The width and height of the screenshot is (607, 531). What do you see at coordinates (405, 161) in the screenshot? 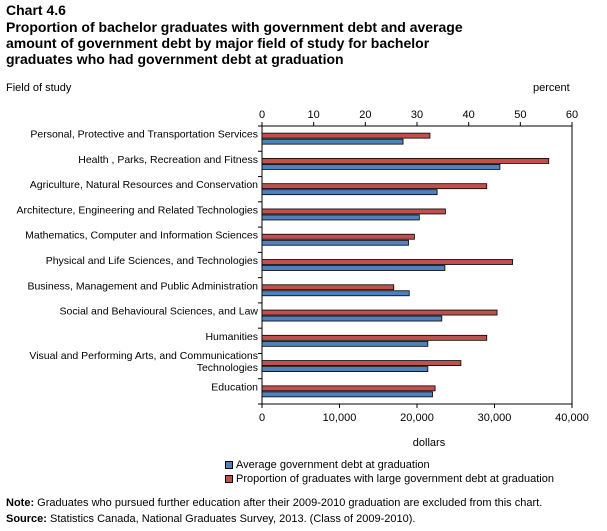
I see `bar-large-debt-health-parks-recreation-and-fitness` at bounding box center [405, 161].